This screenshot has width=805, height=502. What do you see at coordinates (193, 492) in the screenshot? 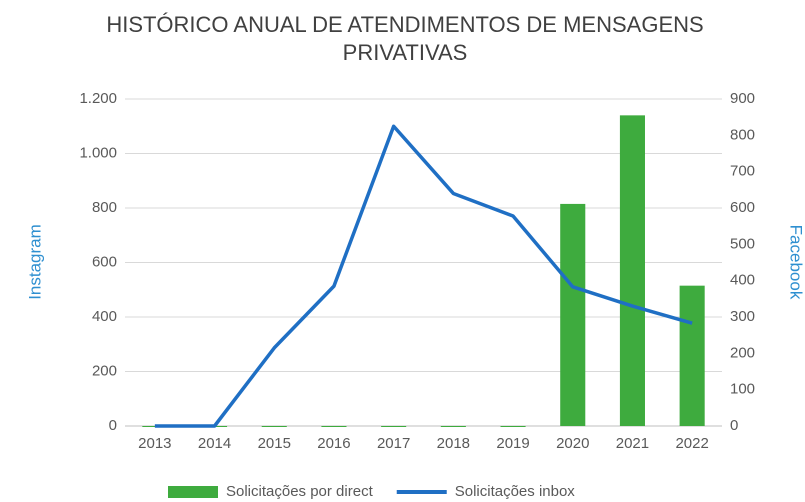
I see `legend-swatch` at bounding box center [193, 492].